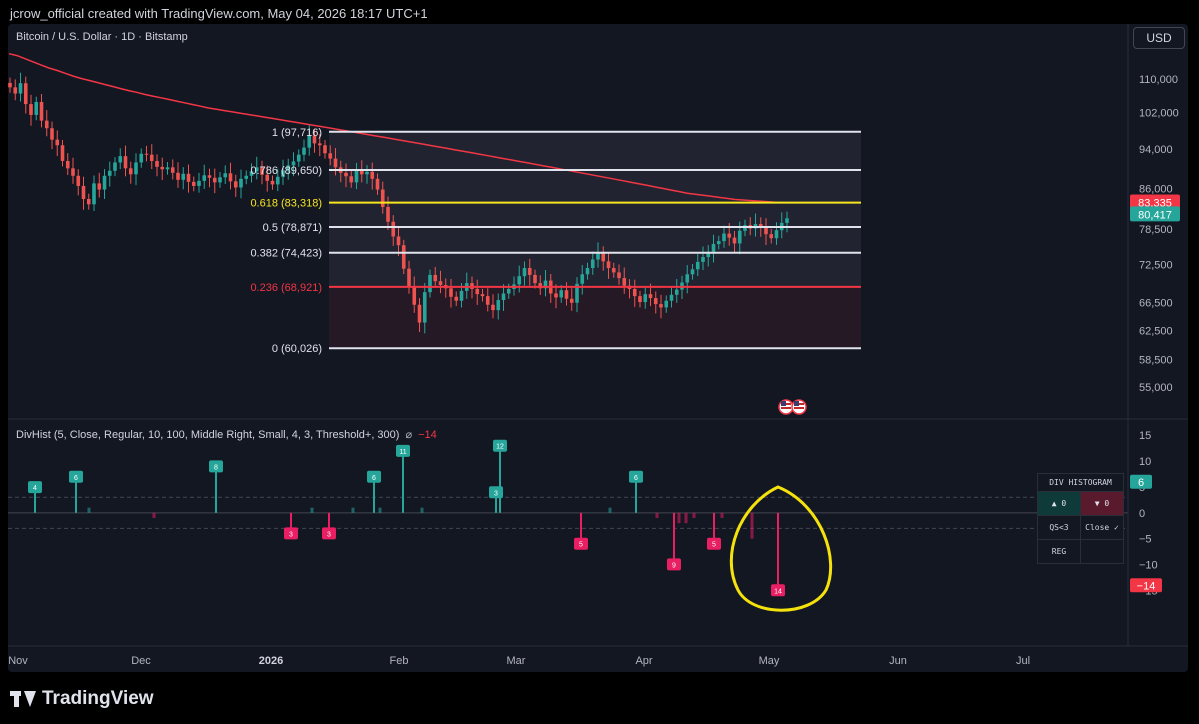  What do you see at coordinates (1146, 585) in the screenshot?
I see `hist-value-tag` at bounding box center [1146, 585].